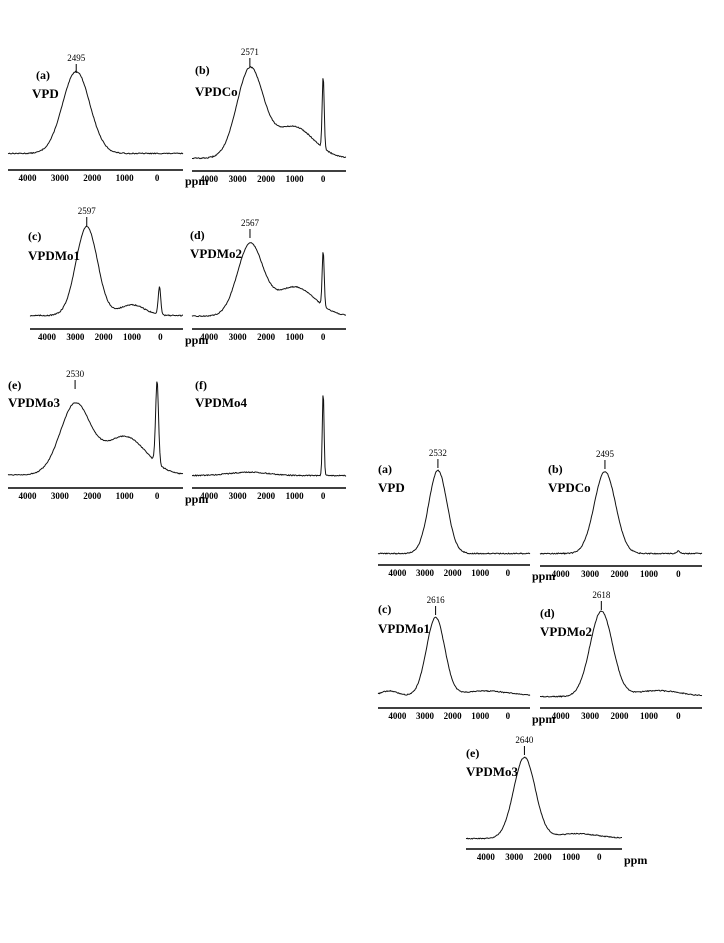  Describe the element at coordinates (438, 453) in the screenshot. I see `peak-value-label: 2532` at that location.